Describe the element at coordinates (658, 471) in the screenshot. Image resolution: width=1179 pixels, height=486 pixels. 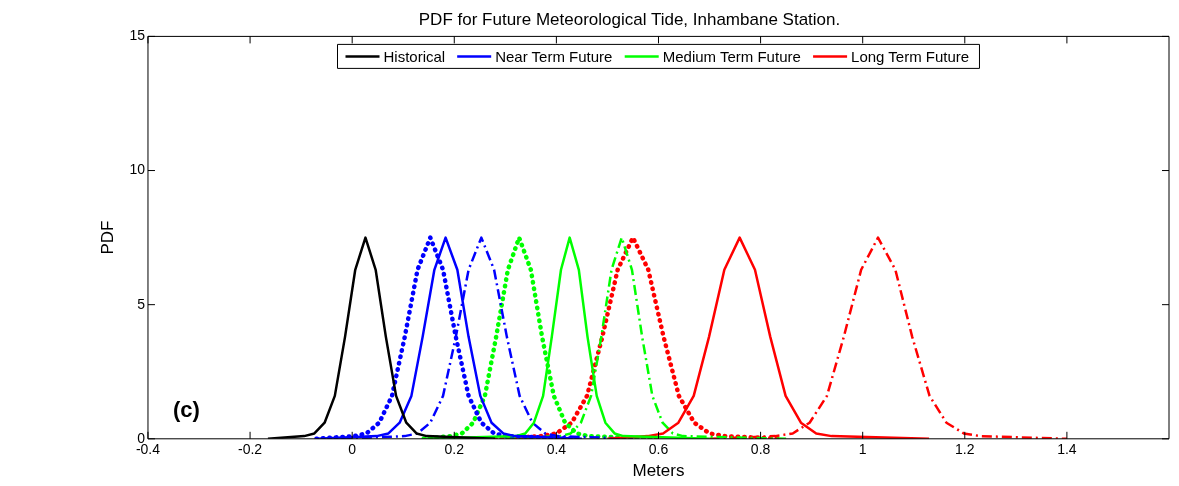
I see `x-axis-title: Meters` at that location.